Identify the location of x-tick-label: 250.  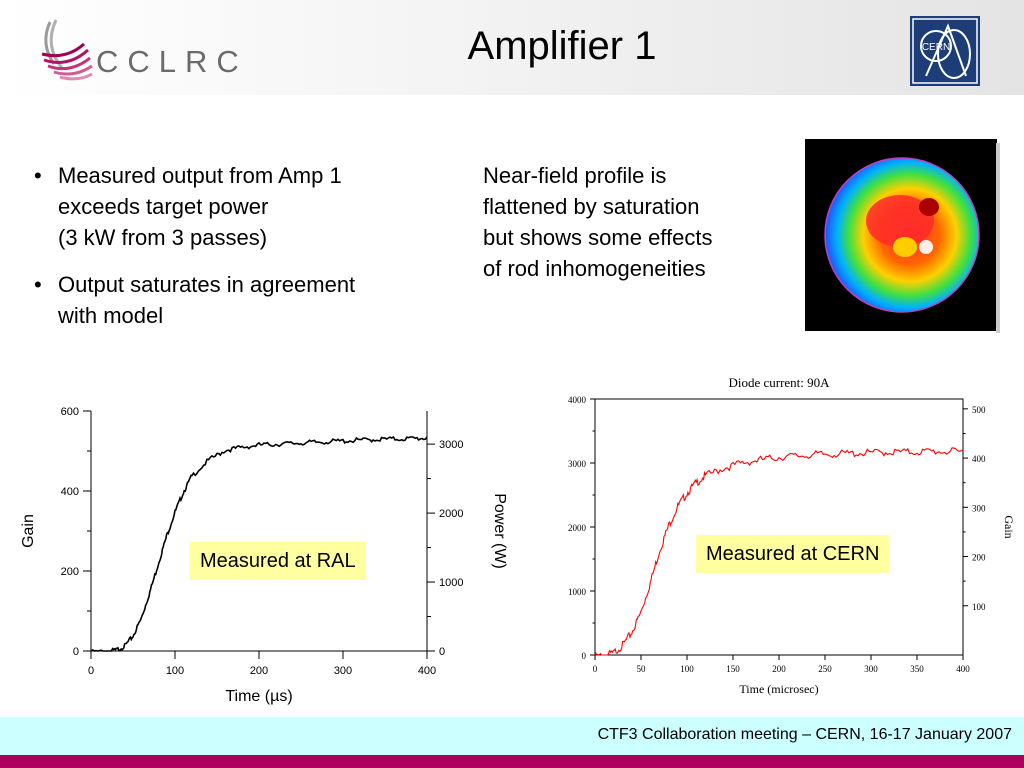
(825, 669).